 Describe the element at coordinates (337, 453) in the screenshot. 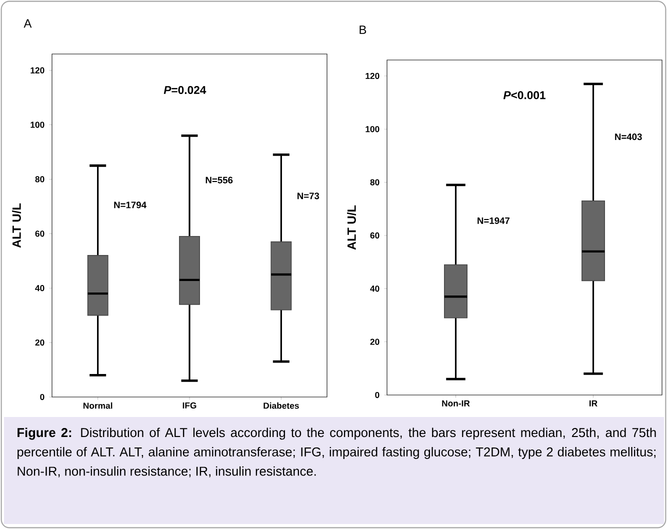

I see `text: Figure 2: Distribution of ALT levels according to the components, the bars represent median, 25th, and 75th percentile of ALT. ALT, alanine aminotransferase; IFG, impaired fasting glucose; T2DM, type 2 diabetes mellitus; Non-IR, non-insulin resistance; IR, insulin resistance.` at that location.